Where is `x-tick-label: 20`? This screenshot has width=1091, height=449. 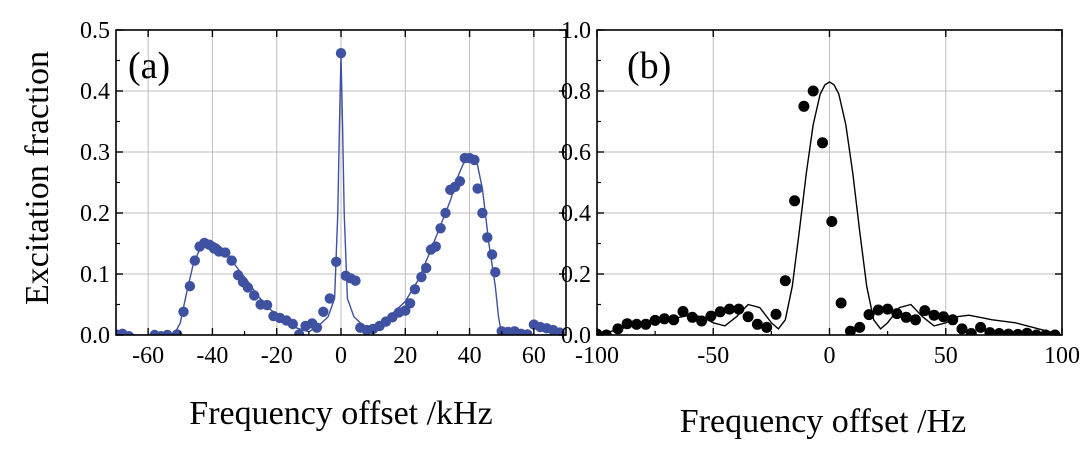 x-tick-label: 20 is located at coordinates (405, 356).